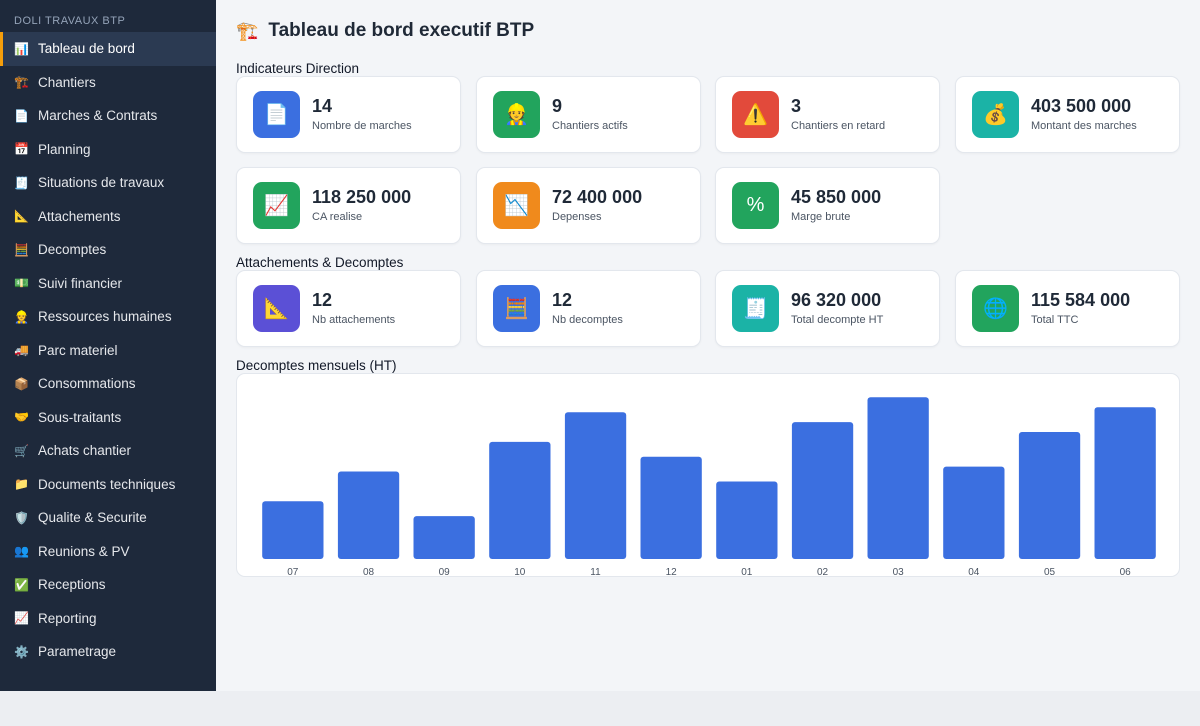 This screenshot has width=1200, height=726. What do you see at coordinates (1067, 114) in the screenshot?
I see `kpi-card: 💰 403 500 000 Montant des marches` at bounding box center [1067, 114].